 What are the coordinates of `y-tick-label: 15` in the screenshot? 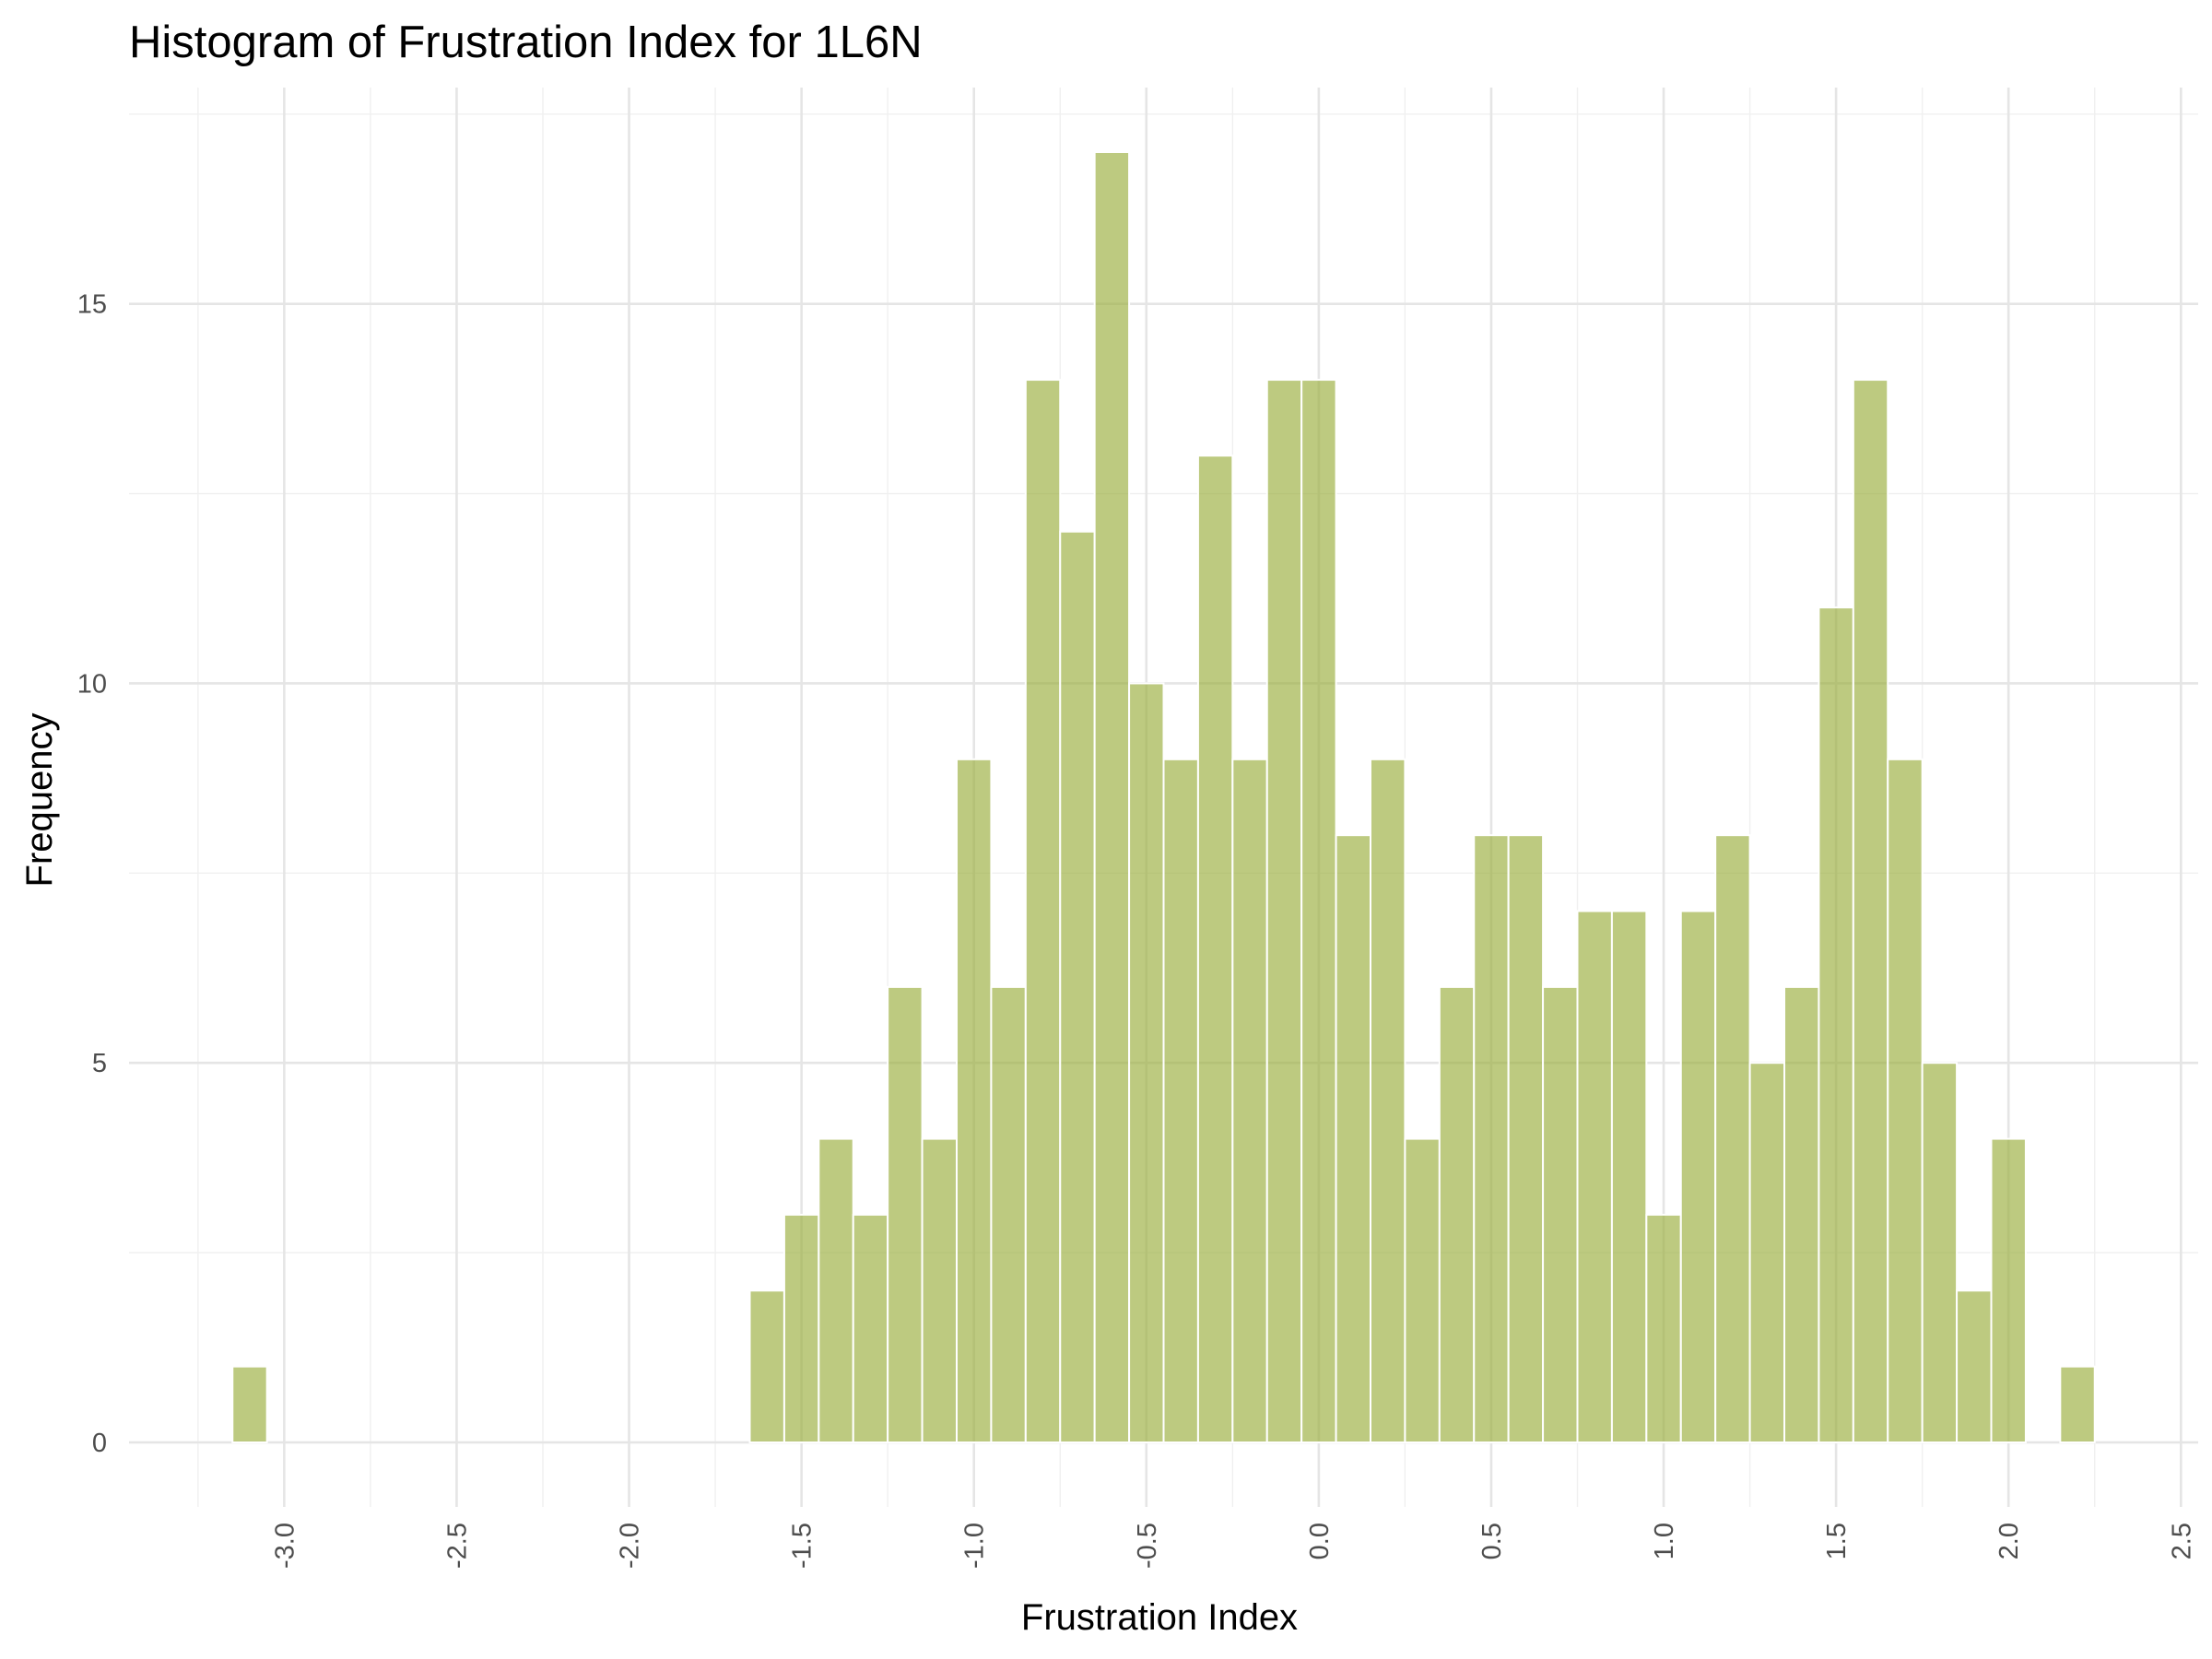 It's located at (92, 305).